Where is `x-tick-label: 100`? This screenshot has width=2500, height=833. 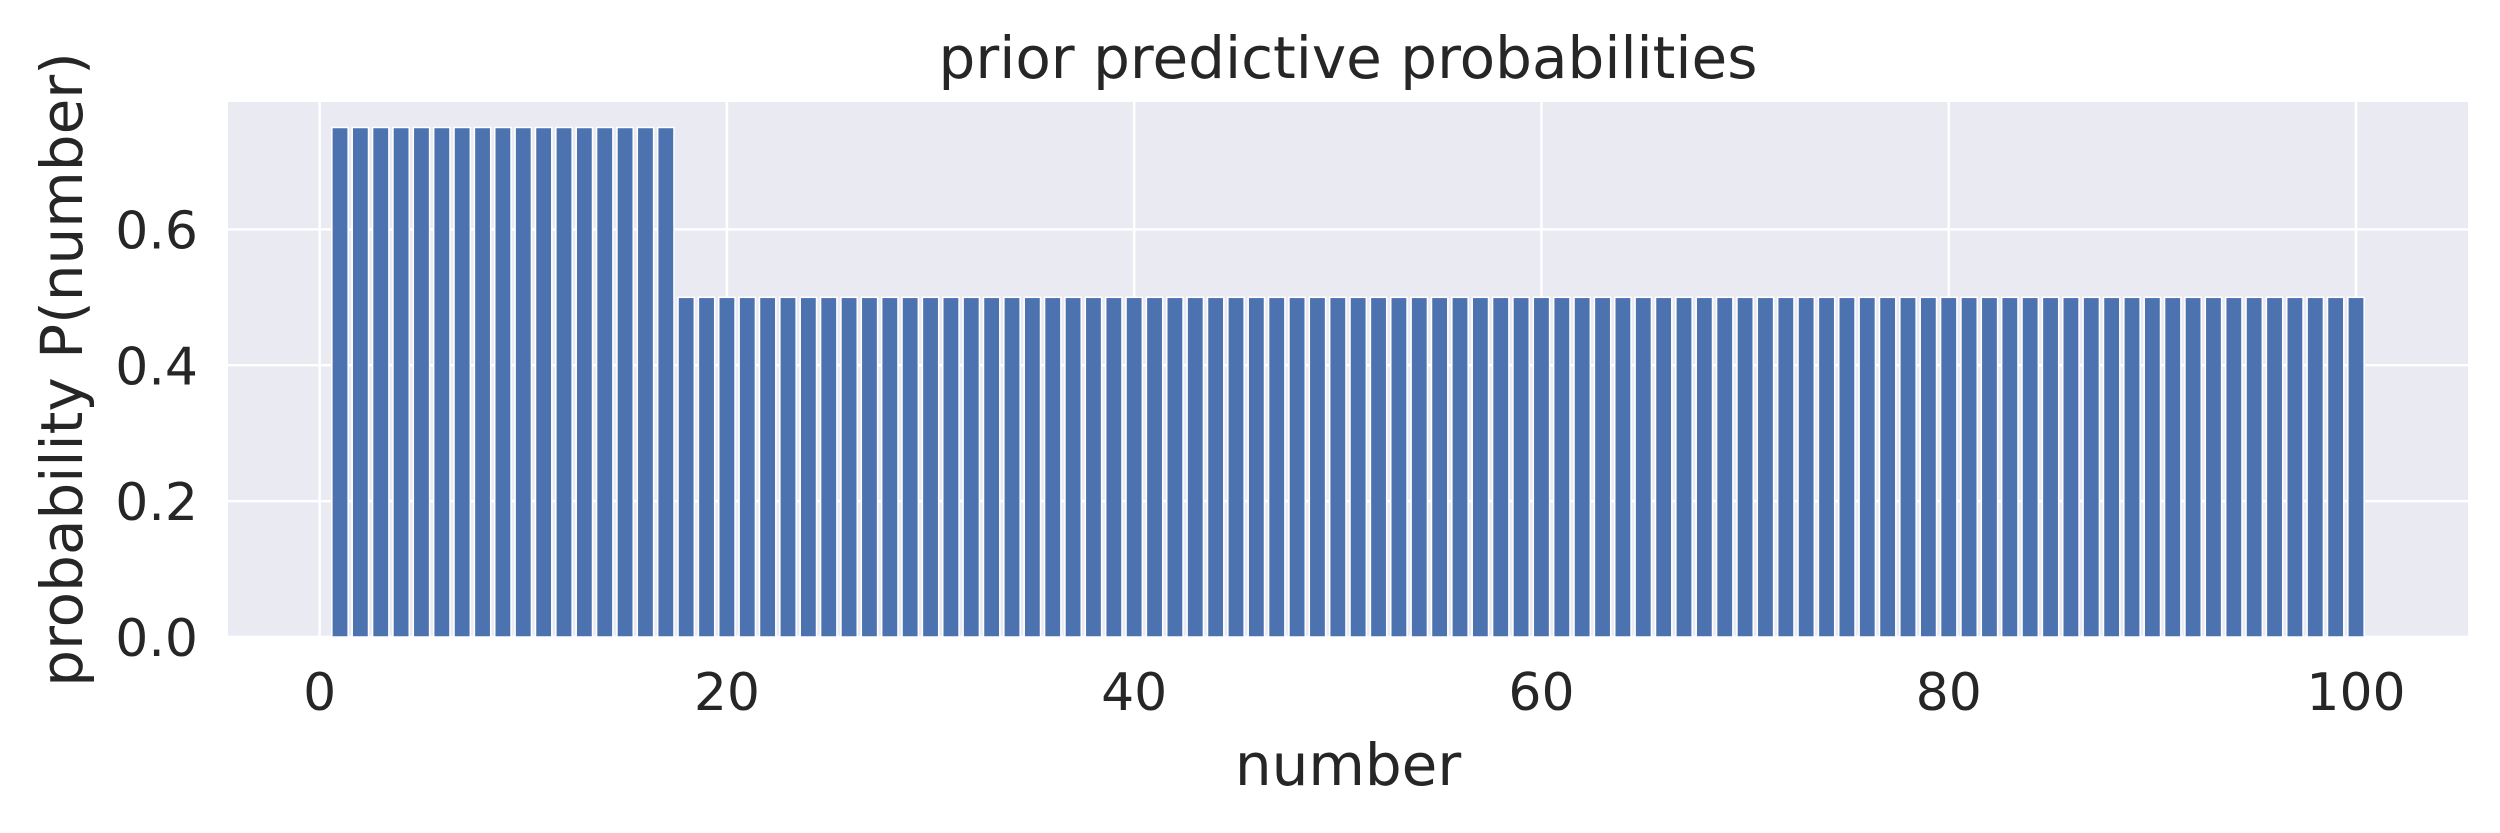 x-tick-label: 100 is located at coordinates (2355, 693).